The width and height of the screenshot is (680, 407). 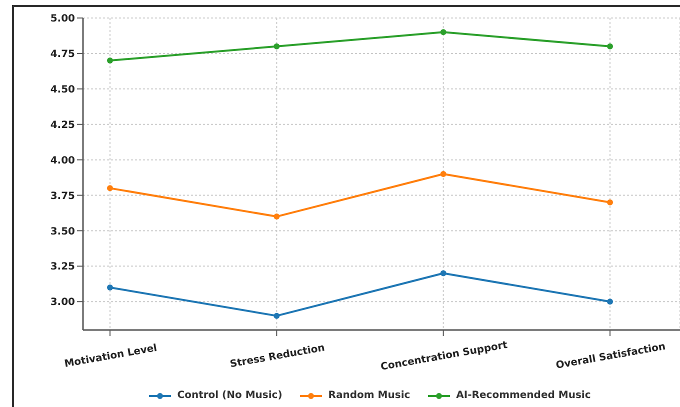 What do you see at coordinates (63, 19) in the screenshot?
I see `y-tick-label: 5.00` at bounding box center [63, 19].